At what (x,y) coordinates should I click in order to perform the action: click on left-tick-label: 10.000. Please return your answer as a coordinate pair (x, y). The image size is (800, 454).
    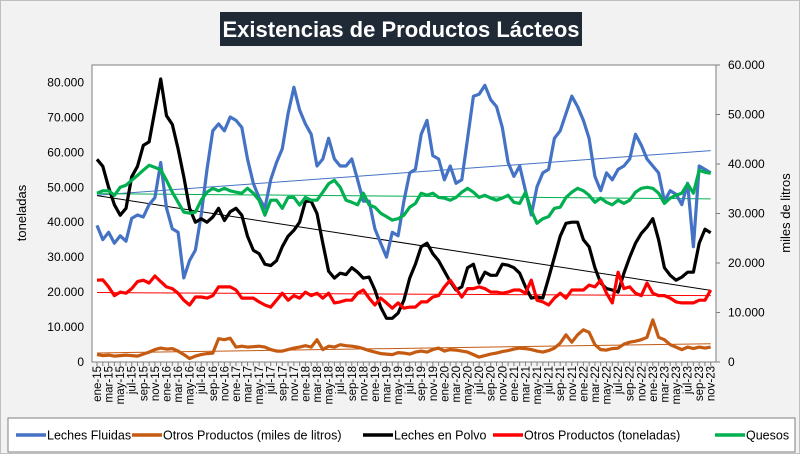
    Looking at the image, I should click on (65, 327).